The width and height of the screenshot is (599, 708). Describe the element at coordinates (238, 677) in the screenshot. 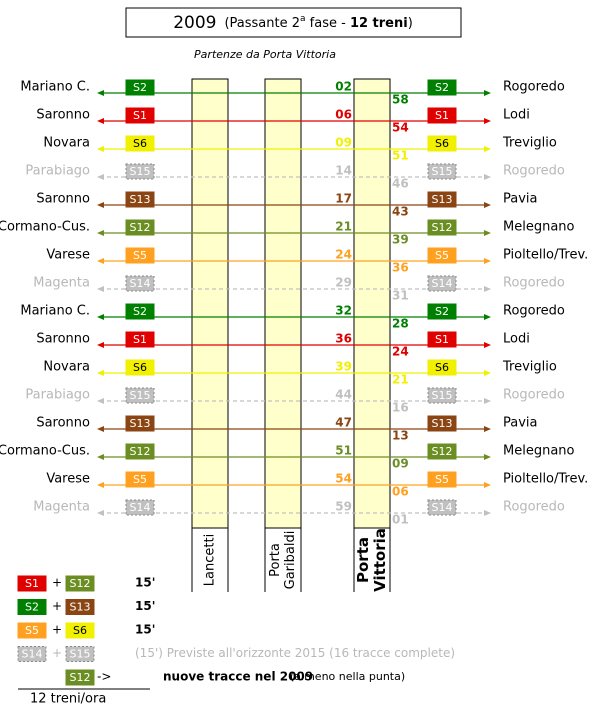

I see `legend-text: nuove tracce nel 2009` at that location.